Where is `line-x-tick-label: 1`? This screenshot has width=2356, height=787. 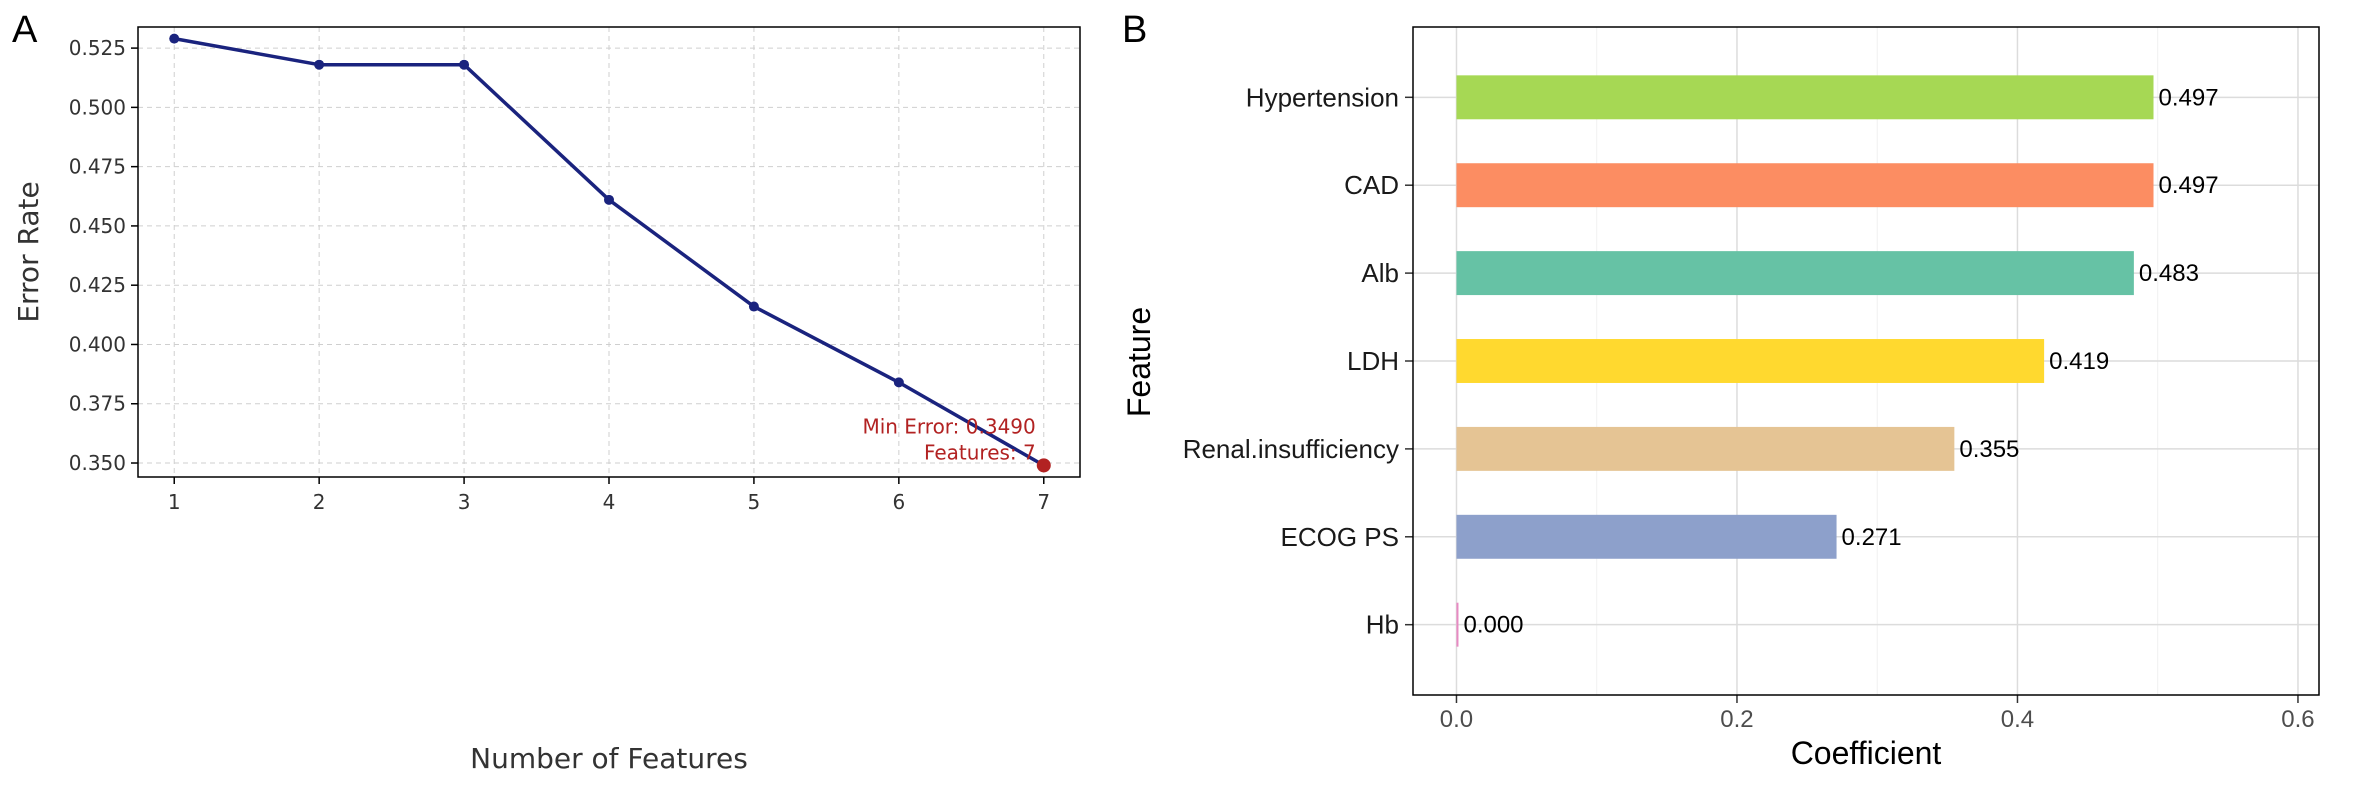 line-x-tick-label: 1 is located at coordinates (174, 502).